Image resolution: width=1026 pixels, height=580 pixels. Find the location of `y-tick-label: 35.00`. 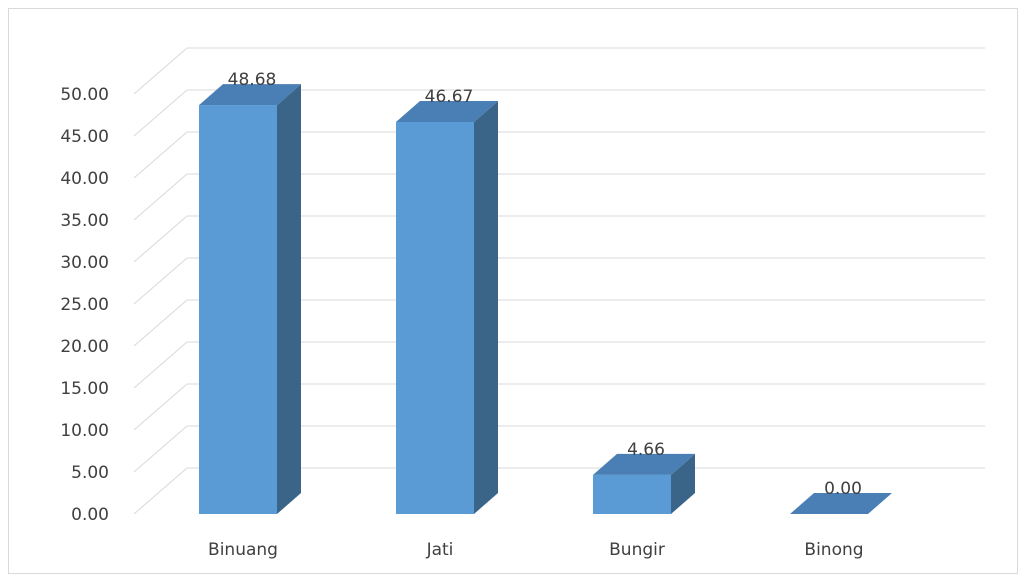

y-tick-label: 35.00 is located at coordinates (84, 221).